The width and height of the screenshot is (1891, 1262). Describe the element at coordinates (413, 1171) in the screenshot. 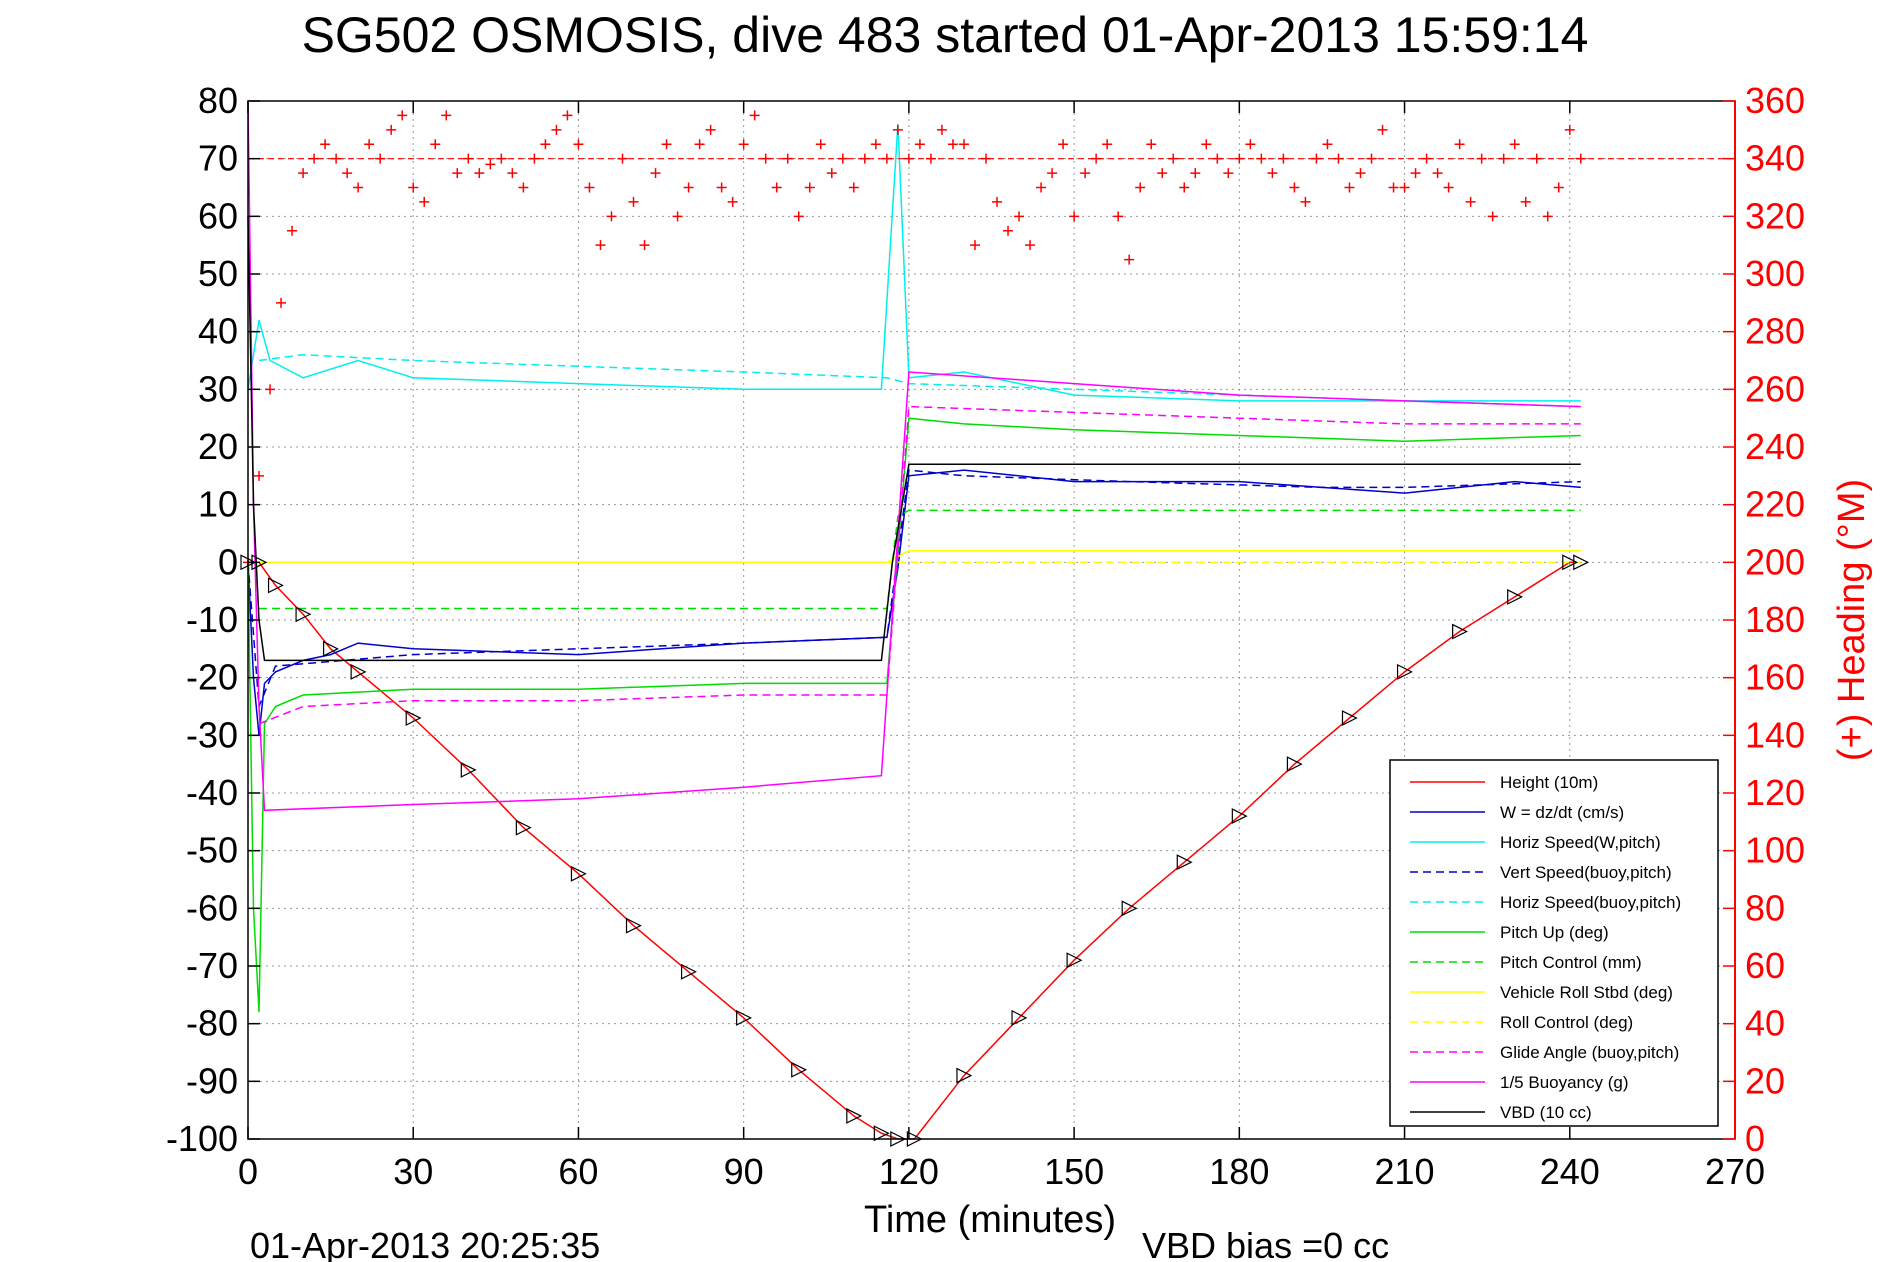

I see `x-tick-label: 30` at that location.